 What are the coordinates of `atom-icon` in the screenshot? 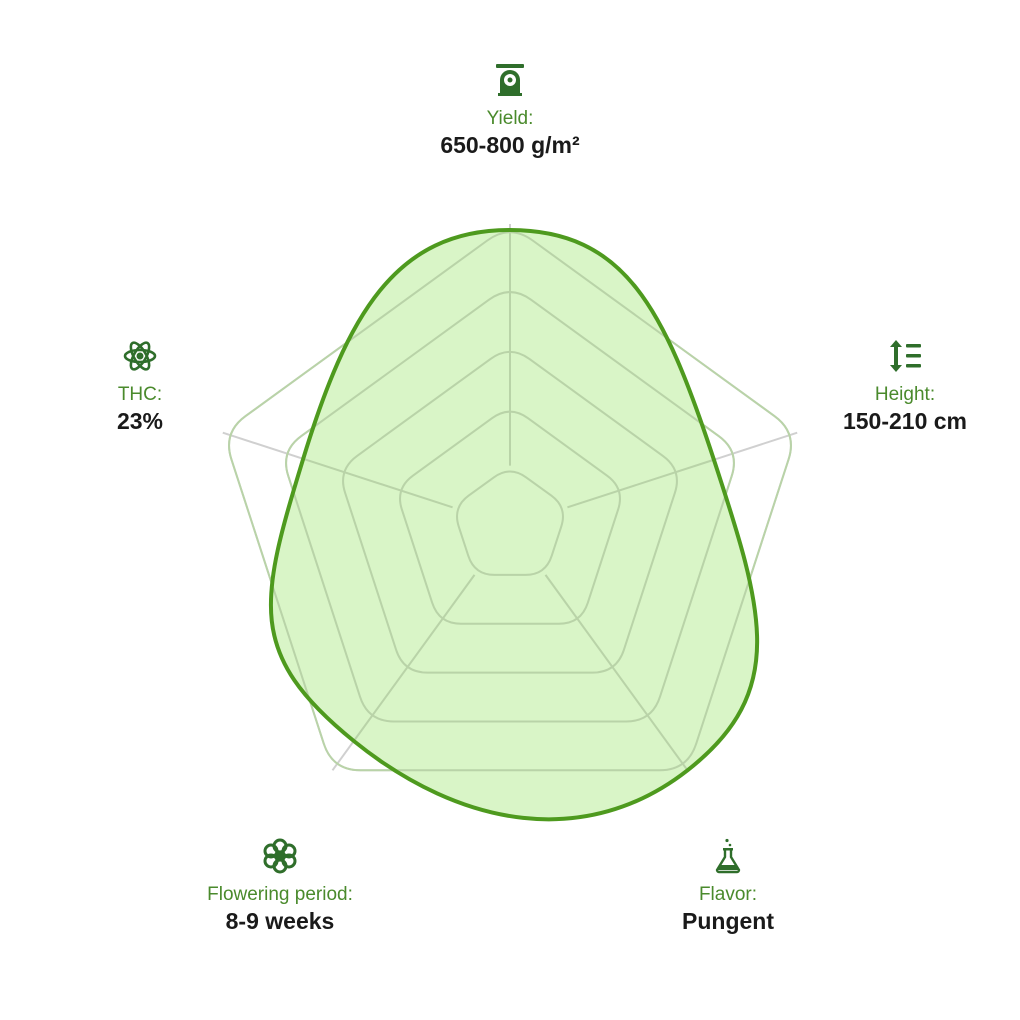 It's located at (140, 356).